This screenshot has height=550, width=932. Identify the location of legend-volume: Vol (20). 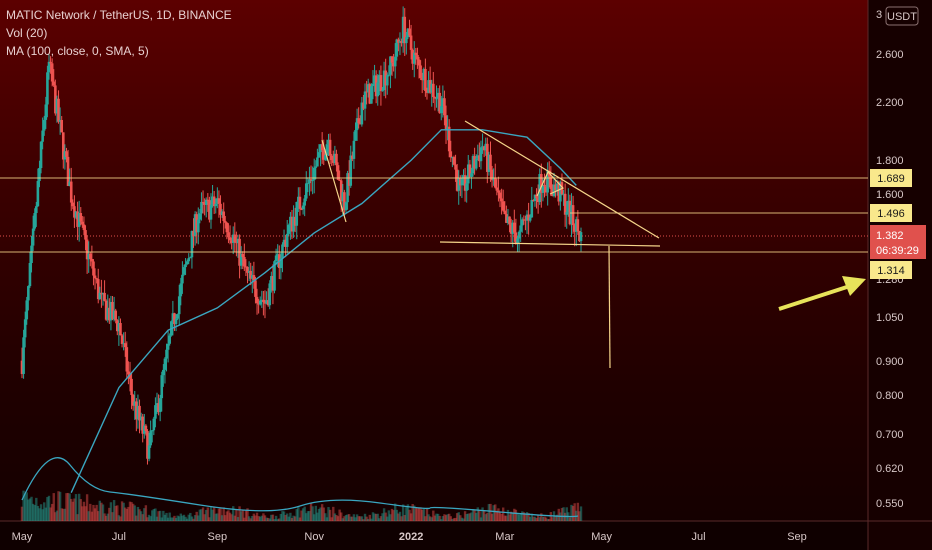
(27, 33).